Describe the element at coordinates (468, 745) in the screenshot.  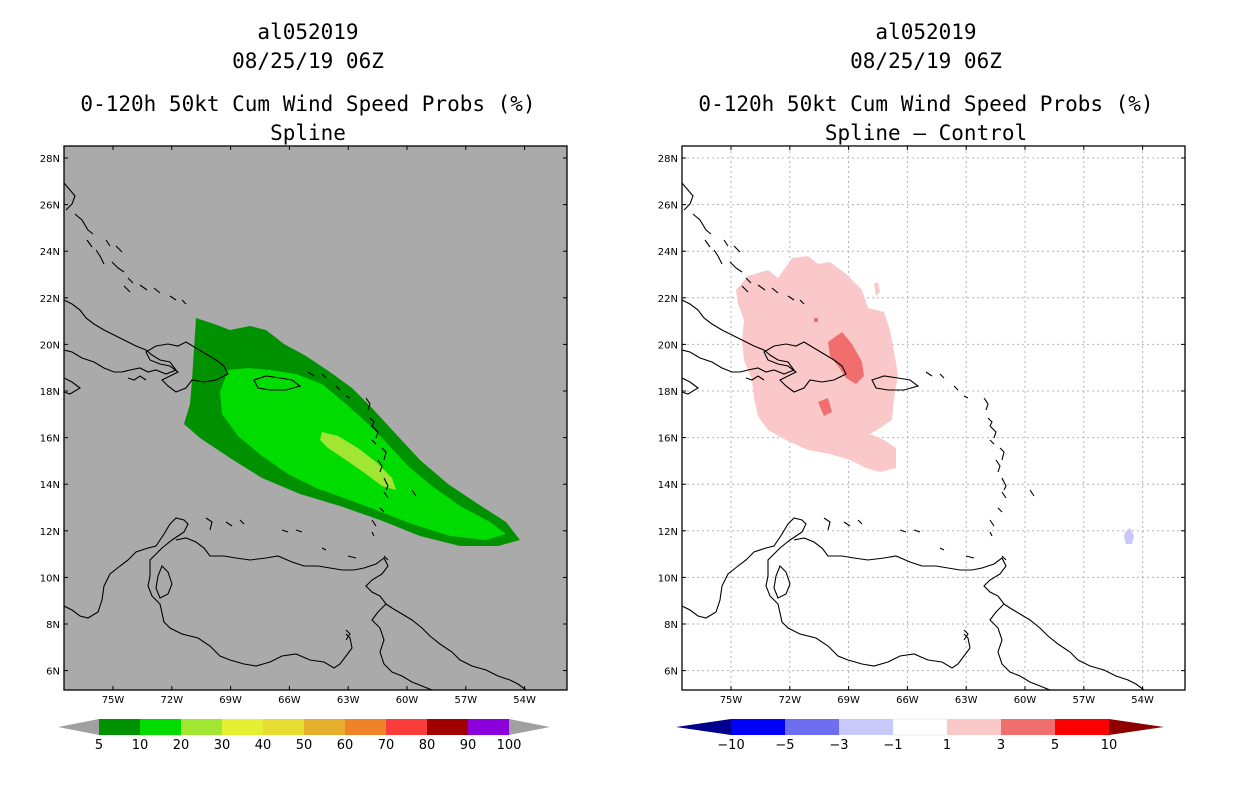
I see `colorbar-label: 90` at that location.